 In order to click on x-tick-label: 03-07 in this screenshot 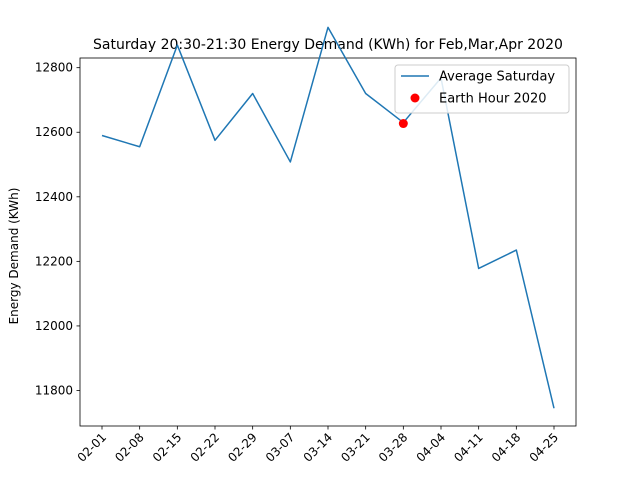, I will do `click(280, 447)`.